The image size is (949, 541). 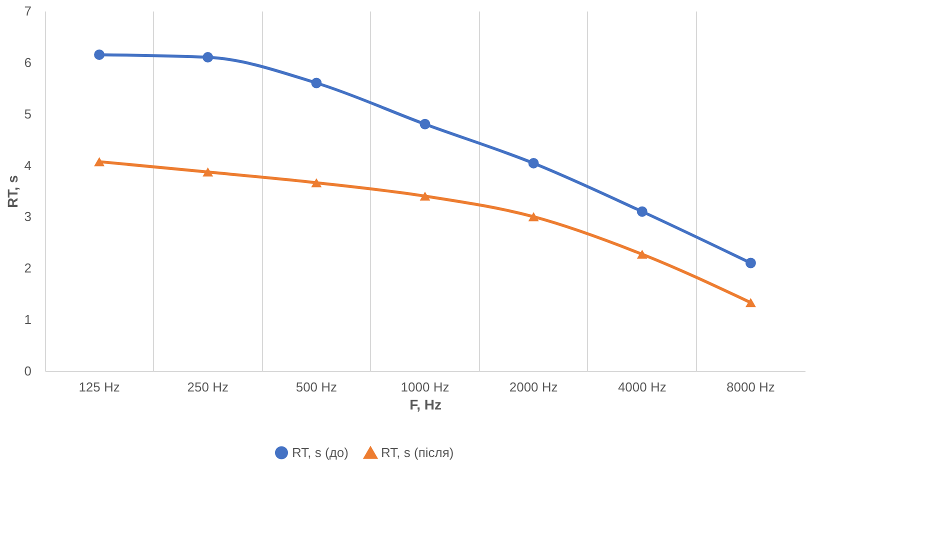 What do you see at coordinates (207, 387) in the screenshot?
I see `x-tick-label: 250 Hz` at bounding box center [207, 387].